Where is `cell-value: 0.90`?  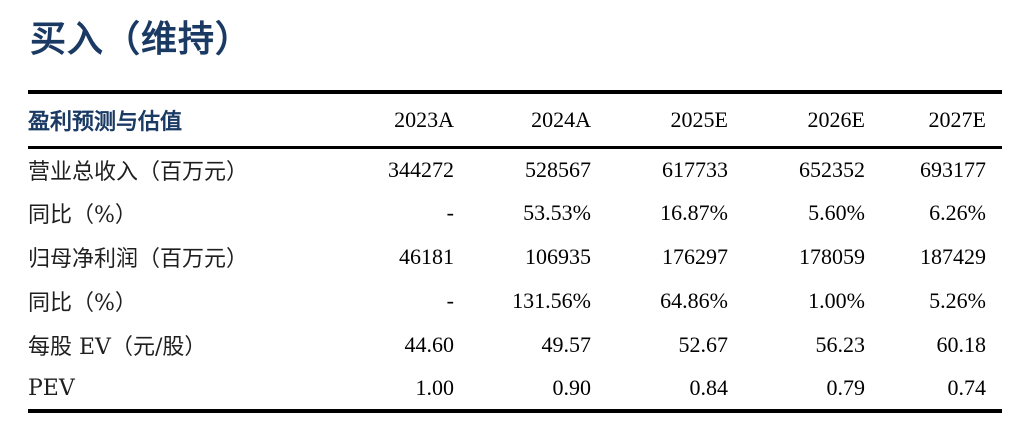
cell-value: 0.90 is located at coordinates (572, 387).